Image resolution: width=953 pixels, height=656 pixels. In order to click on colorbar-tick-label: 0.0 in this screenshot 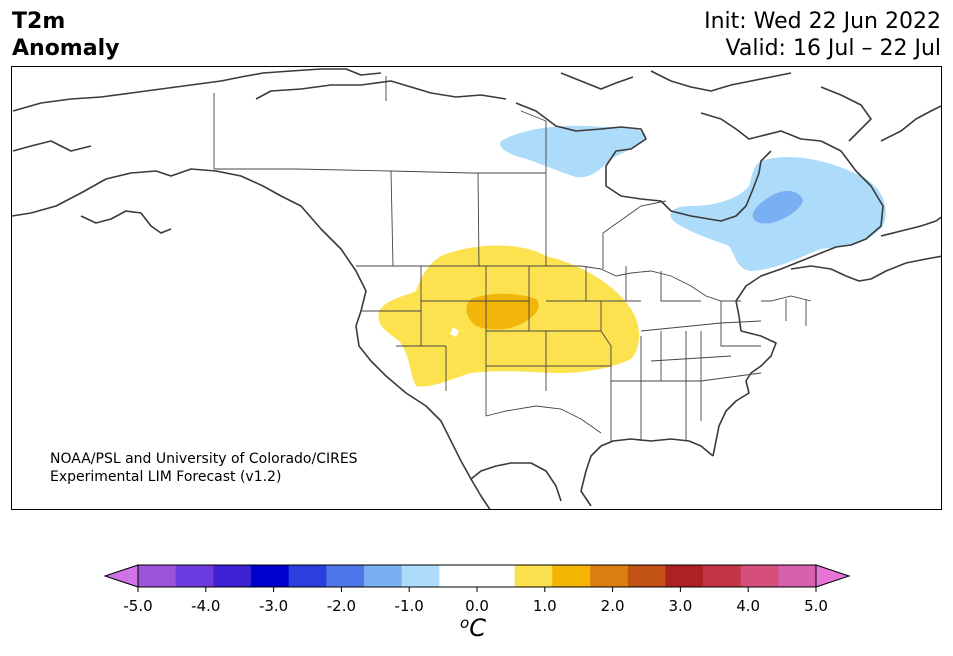, I will do `click(477, 606)`.